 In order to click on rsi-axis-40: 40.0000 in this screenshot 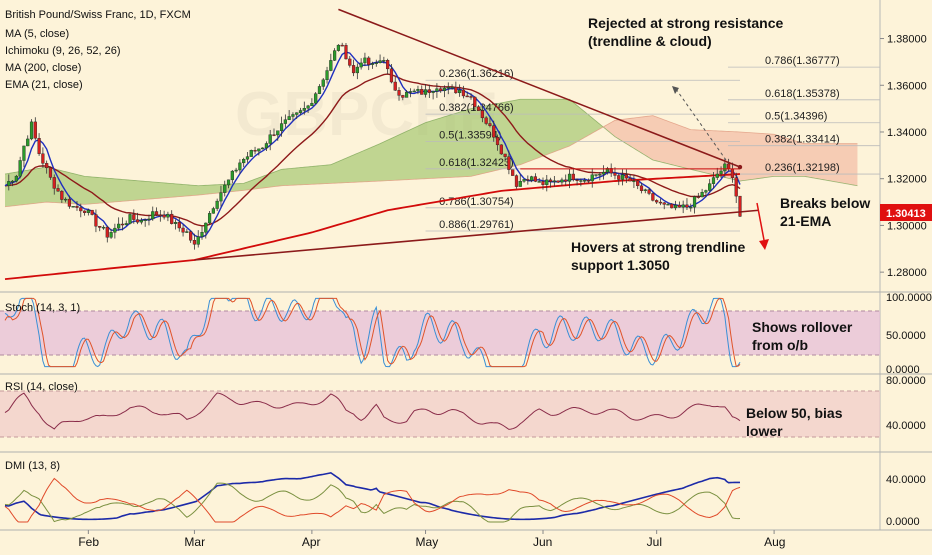, I will do `click(906, 426)`.